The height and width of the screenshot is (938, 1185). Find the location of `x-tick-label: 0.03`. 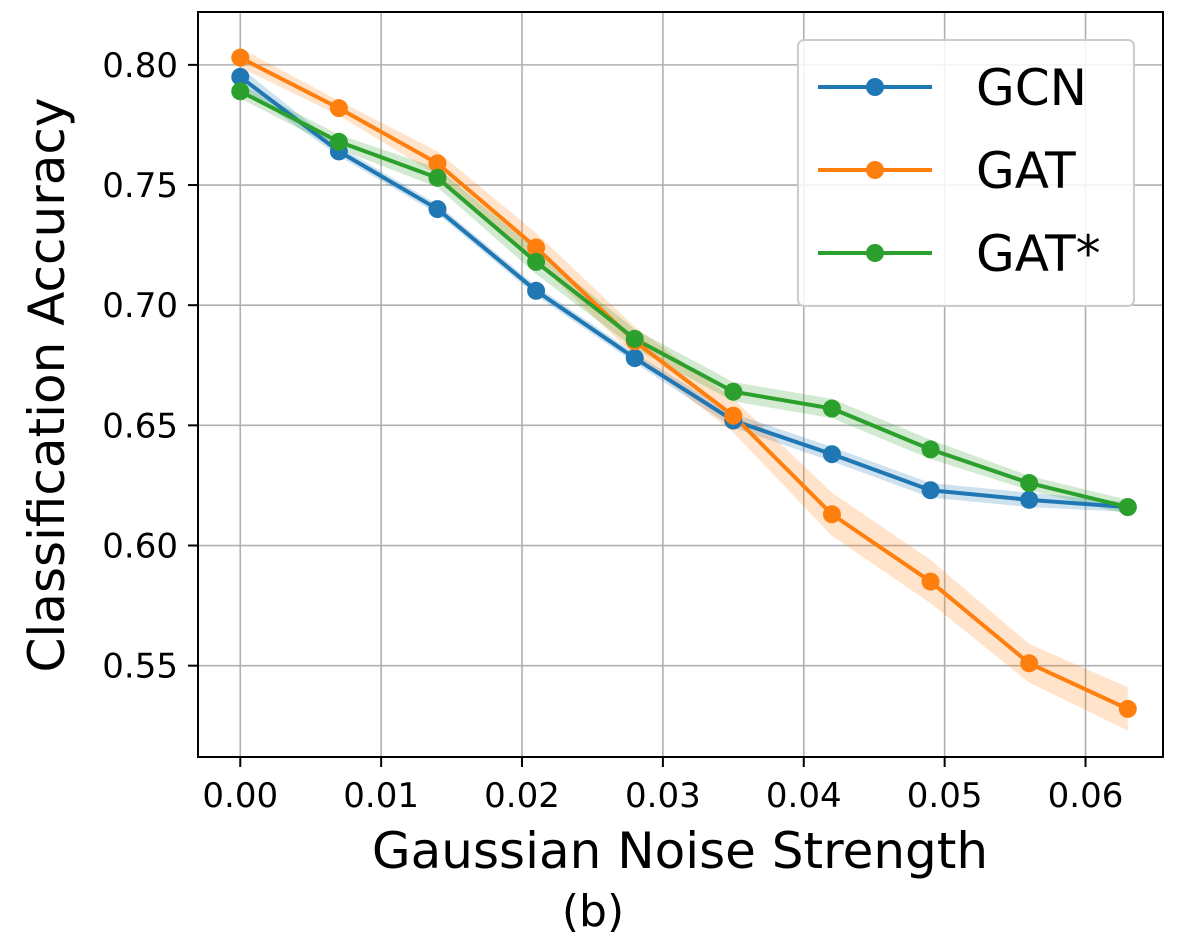

x-tick-label: 0.03 is located at coordinates (663, 796).